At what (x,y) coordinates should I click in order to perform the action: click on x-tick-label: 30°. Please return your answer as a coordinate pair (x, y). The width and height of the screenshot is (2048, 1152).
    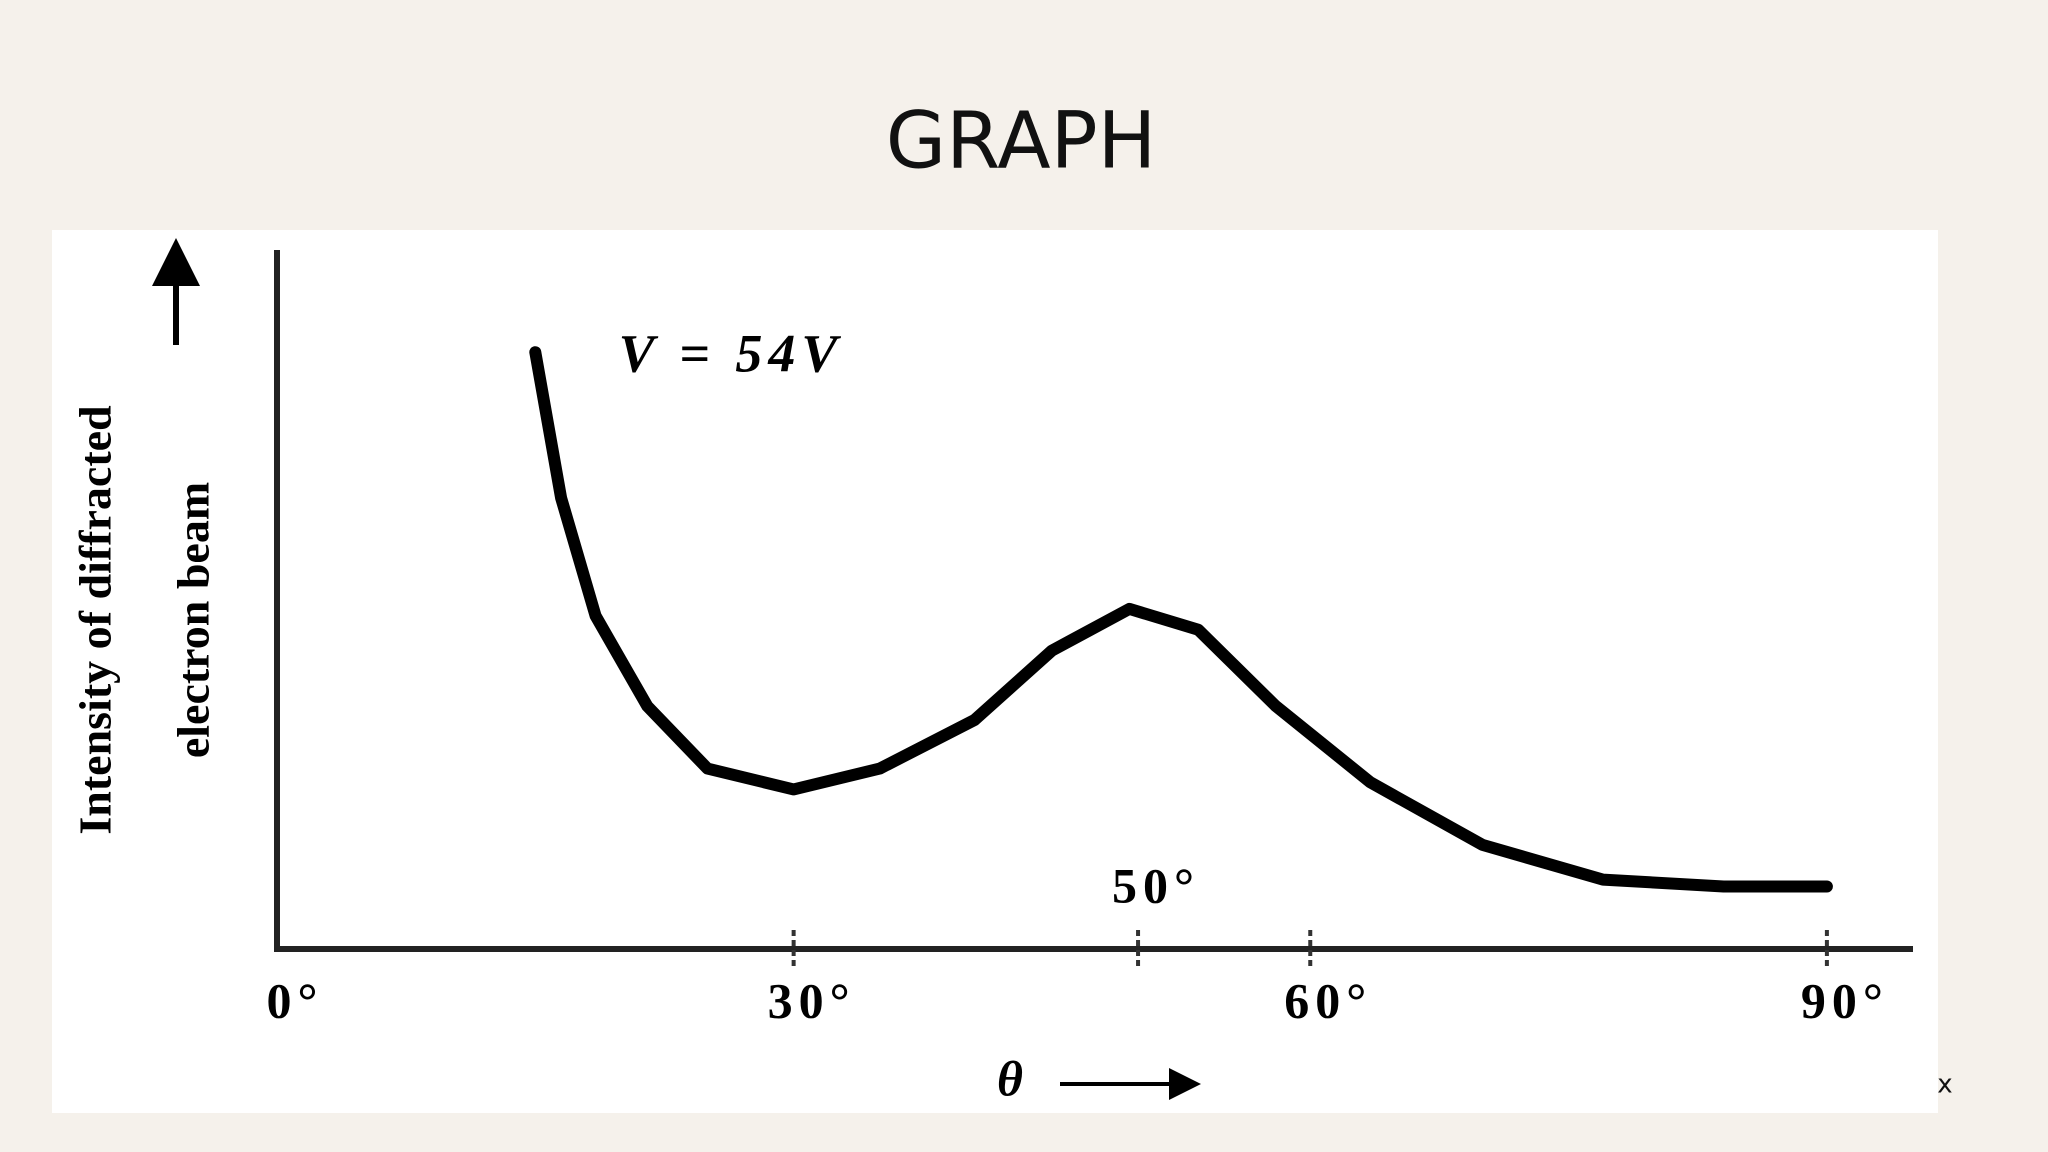
    Looking at the image, I should click on (812, 1000).